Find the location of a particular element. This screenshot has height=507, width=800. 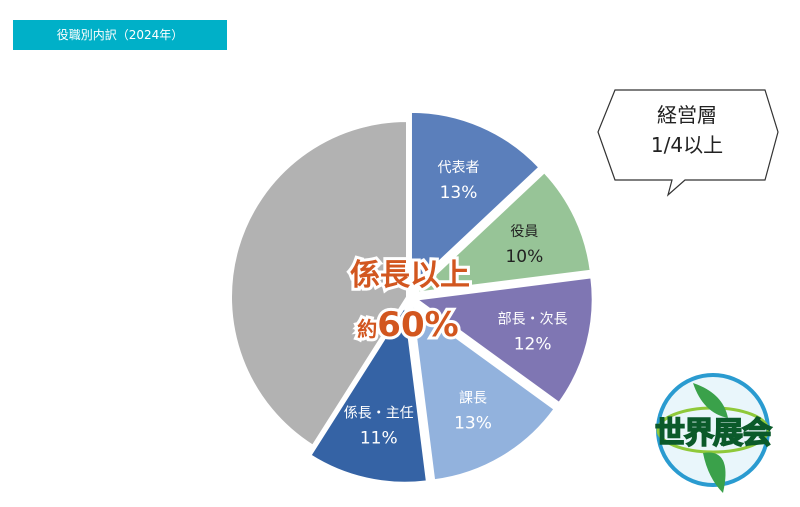

globe-icon is located at coordinates (713, 433).